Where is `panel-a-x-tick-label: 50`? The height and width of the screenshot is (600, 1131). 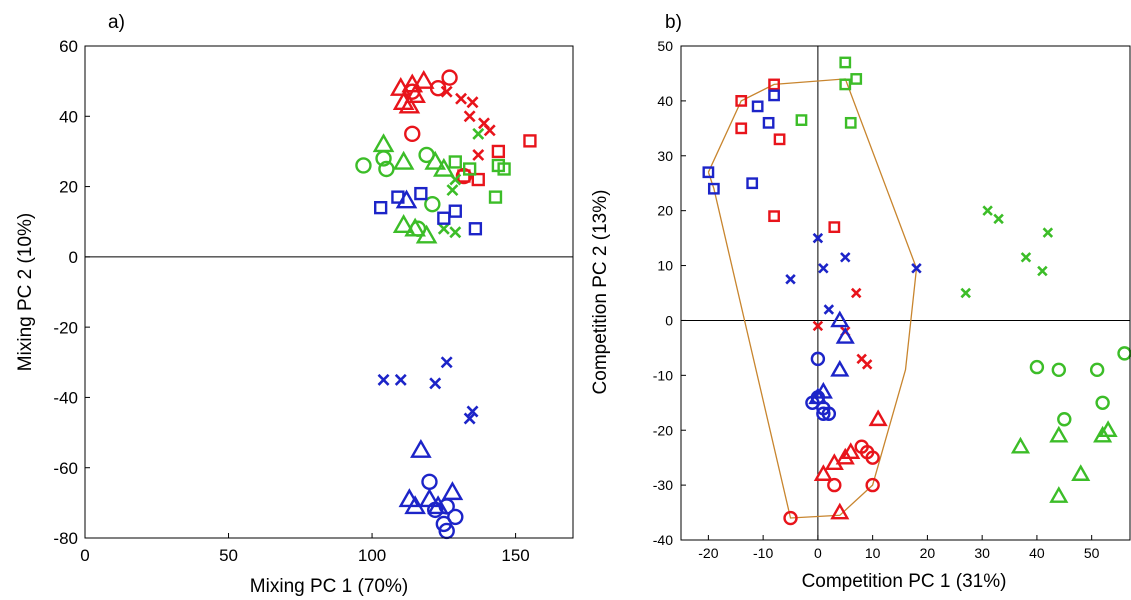
panel-a-x-tick-label: 50 is located at coordinates (228, 555).